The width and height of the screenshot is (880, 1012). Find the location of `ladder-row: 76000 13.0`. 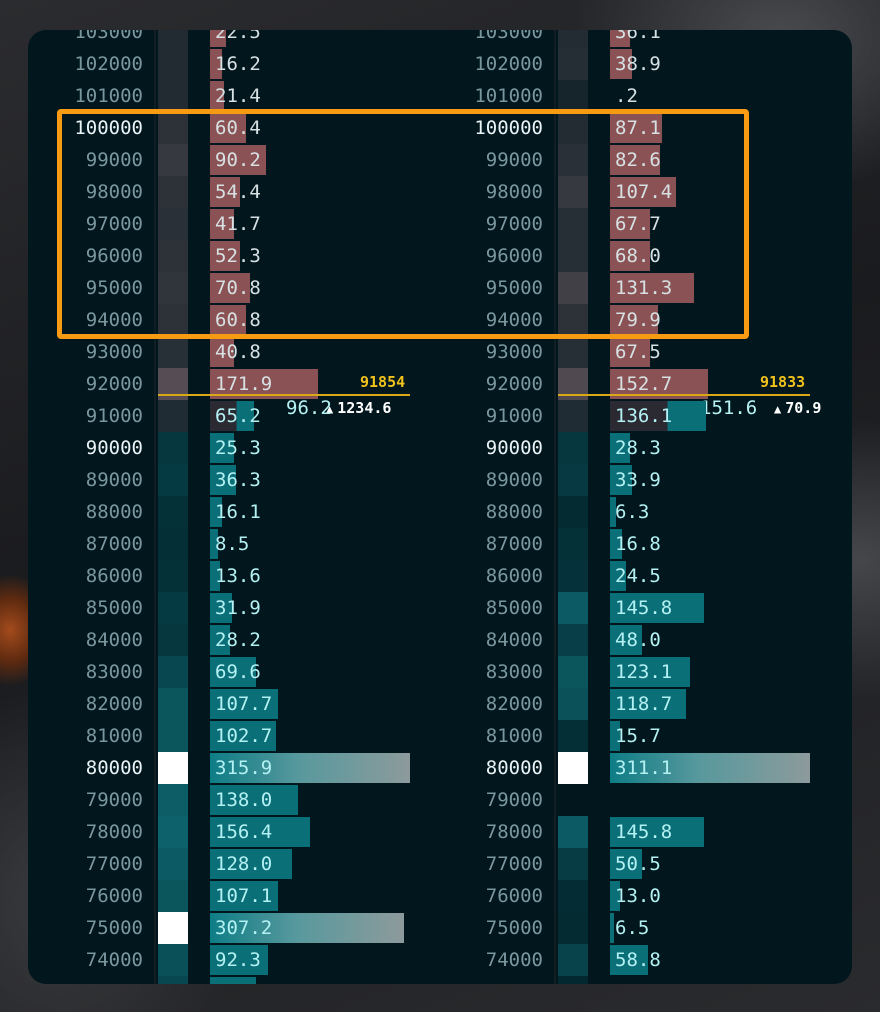

ladder-row: 76000 13.0 is located at coordinates (628, 896).